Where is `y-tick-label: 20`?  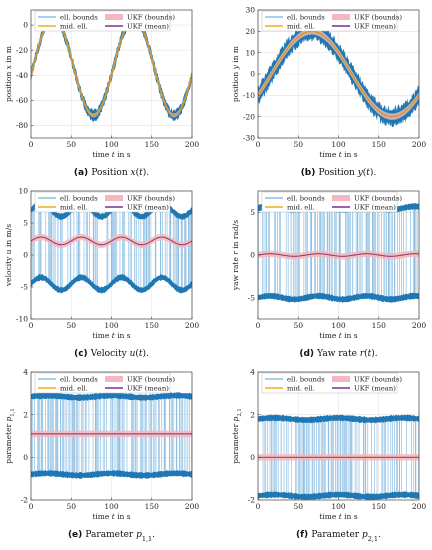
y-tick-label: 20 is located at coordinates (250, 31).